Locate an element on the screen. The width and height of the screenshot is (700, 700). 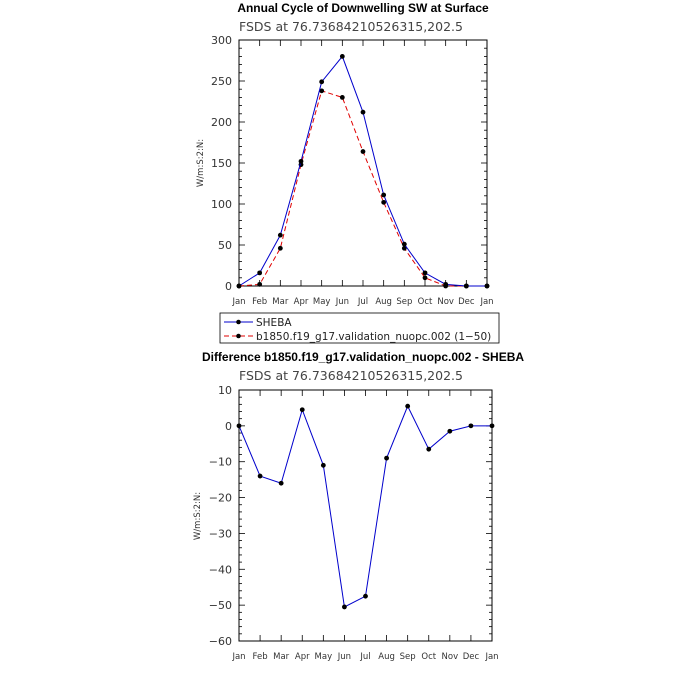
legend-label-sheba: SHEBA is located at coordinates (274, 323).